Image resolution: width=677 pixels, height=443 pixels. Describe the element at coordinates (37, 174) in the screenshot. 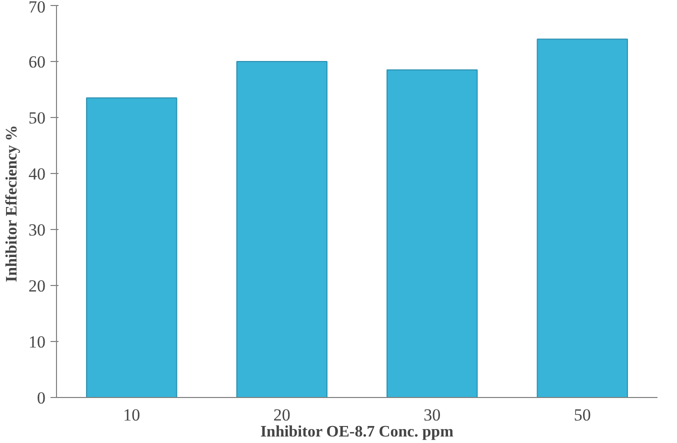

I see `y-tick-label: 40` at that location.